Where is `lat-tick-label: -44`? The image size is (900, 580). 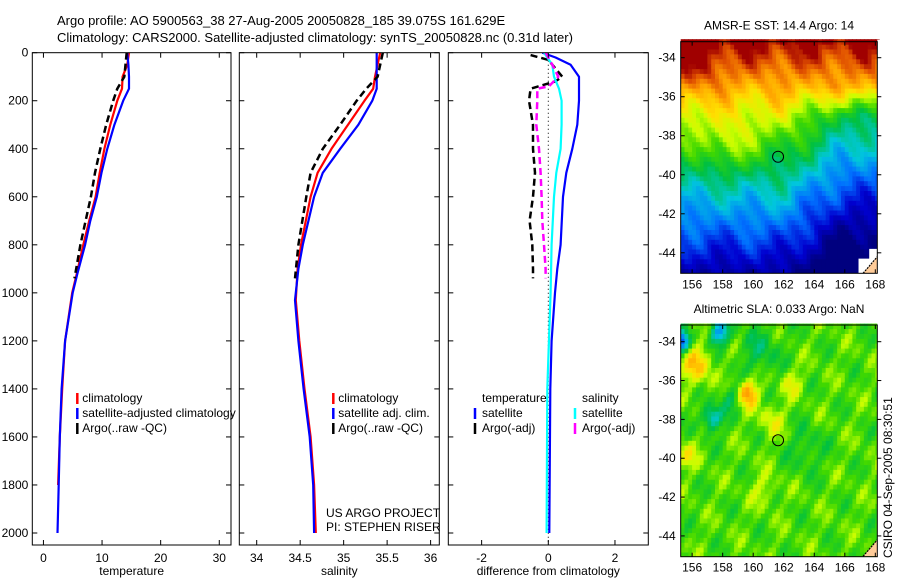
lat-tick-label: -44 is located at coordinates (667, 253).